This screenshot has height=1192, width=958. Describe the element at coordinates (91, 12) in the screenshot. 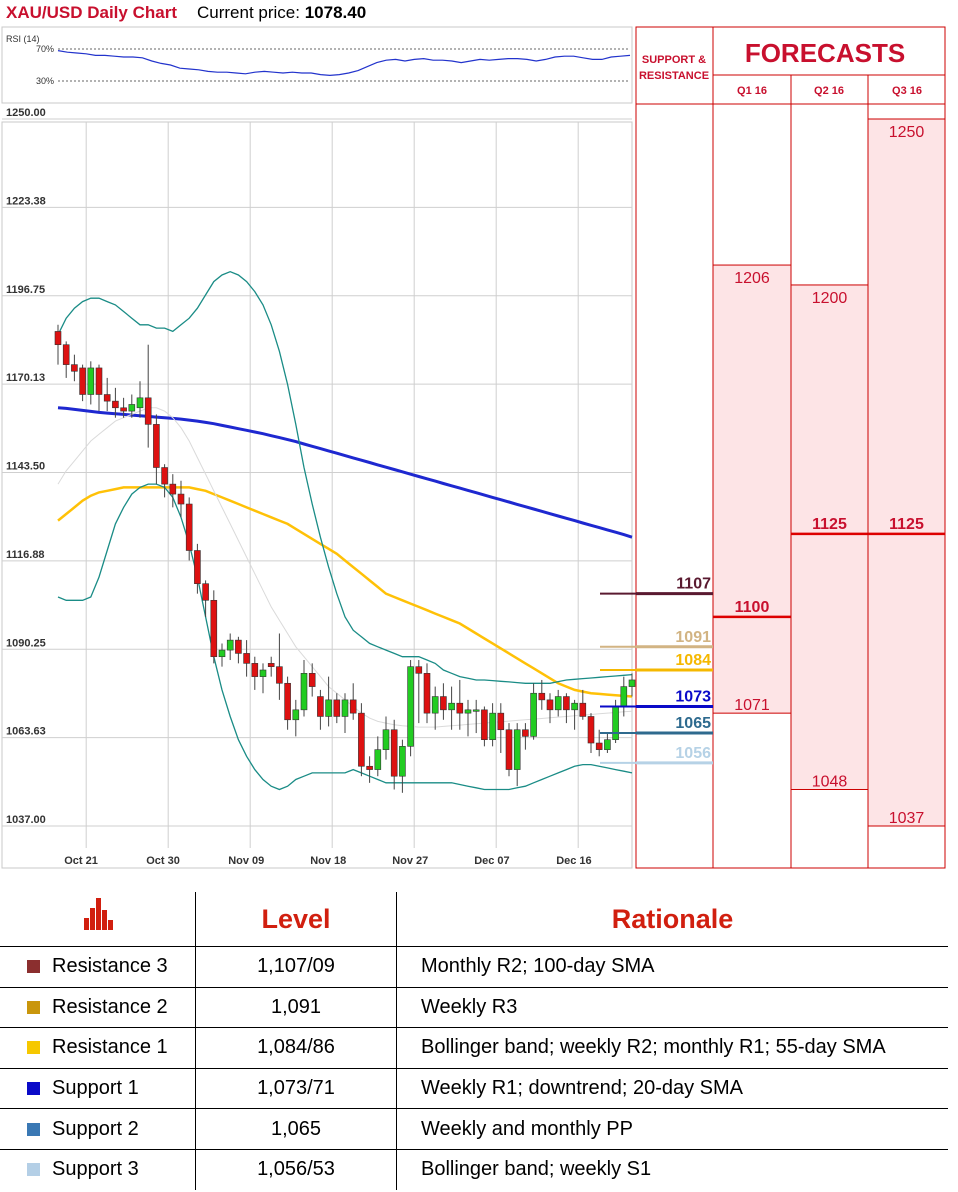

I see `chart-title: XAU/USD Daily Chart` at that location.